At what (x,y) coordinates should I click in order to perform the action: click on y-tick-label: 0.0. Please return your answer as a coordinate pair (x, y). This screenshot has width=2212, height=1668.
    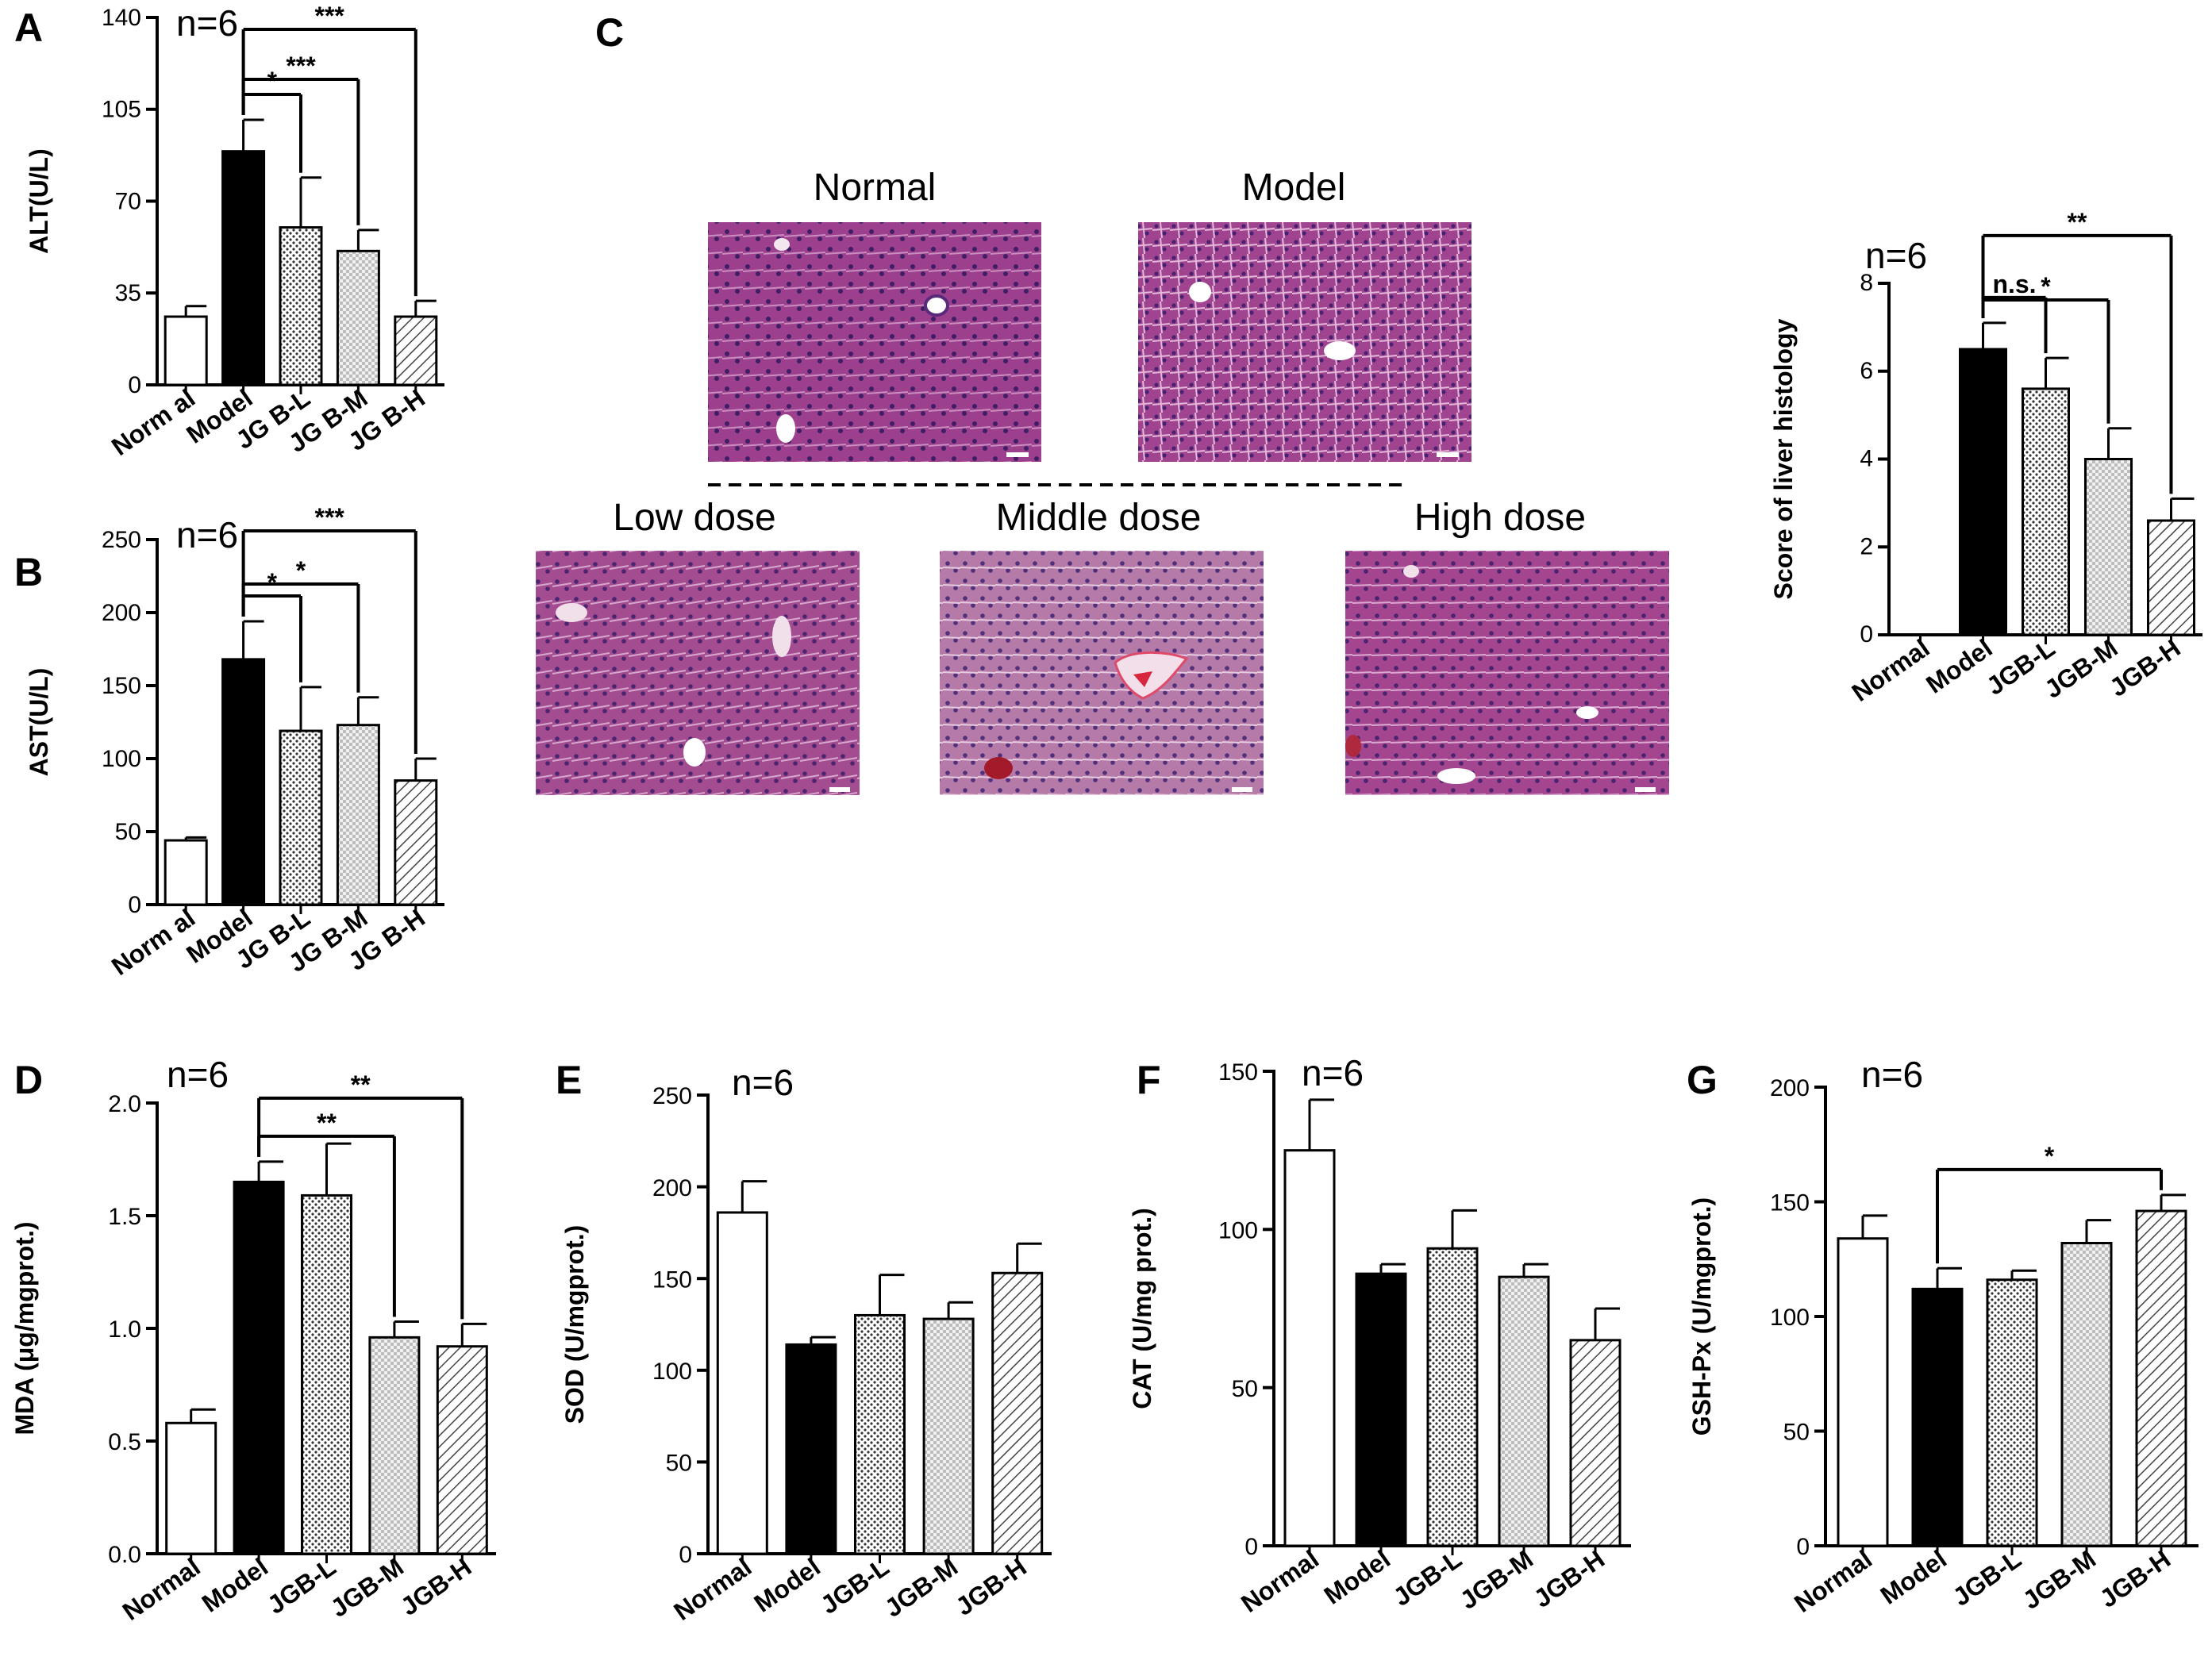
    Looking at the image, I should click on (124, 1555).